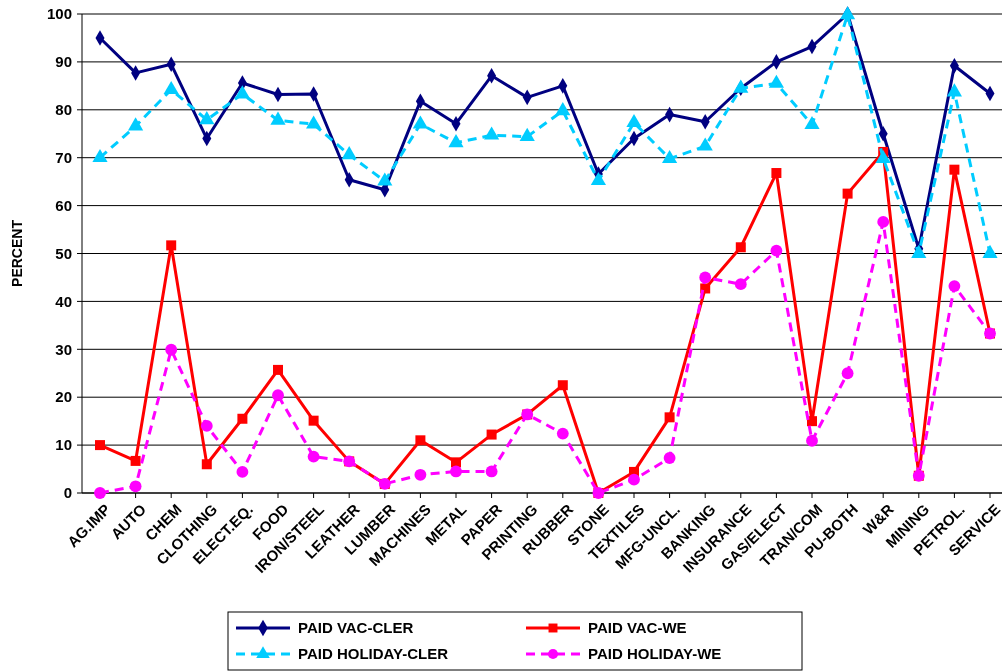  I want to click on legend-label: PAID HOLIDAY-WE, so click(655, 654).